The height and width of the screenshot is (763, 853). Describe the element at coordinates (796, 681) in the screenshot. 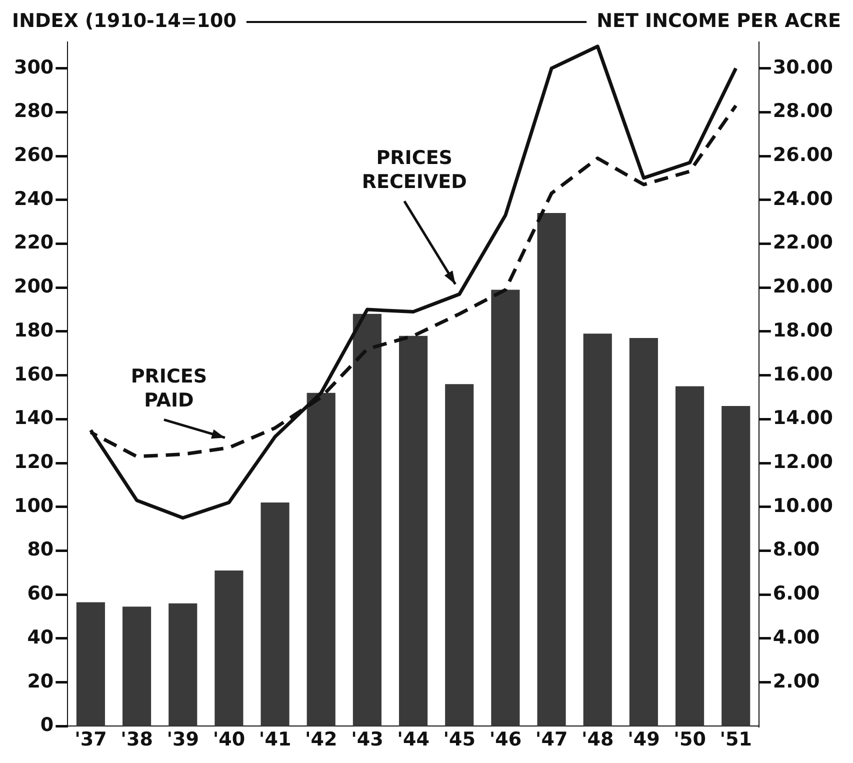

I see `y2-tick-label: 2.00` at that location.